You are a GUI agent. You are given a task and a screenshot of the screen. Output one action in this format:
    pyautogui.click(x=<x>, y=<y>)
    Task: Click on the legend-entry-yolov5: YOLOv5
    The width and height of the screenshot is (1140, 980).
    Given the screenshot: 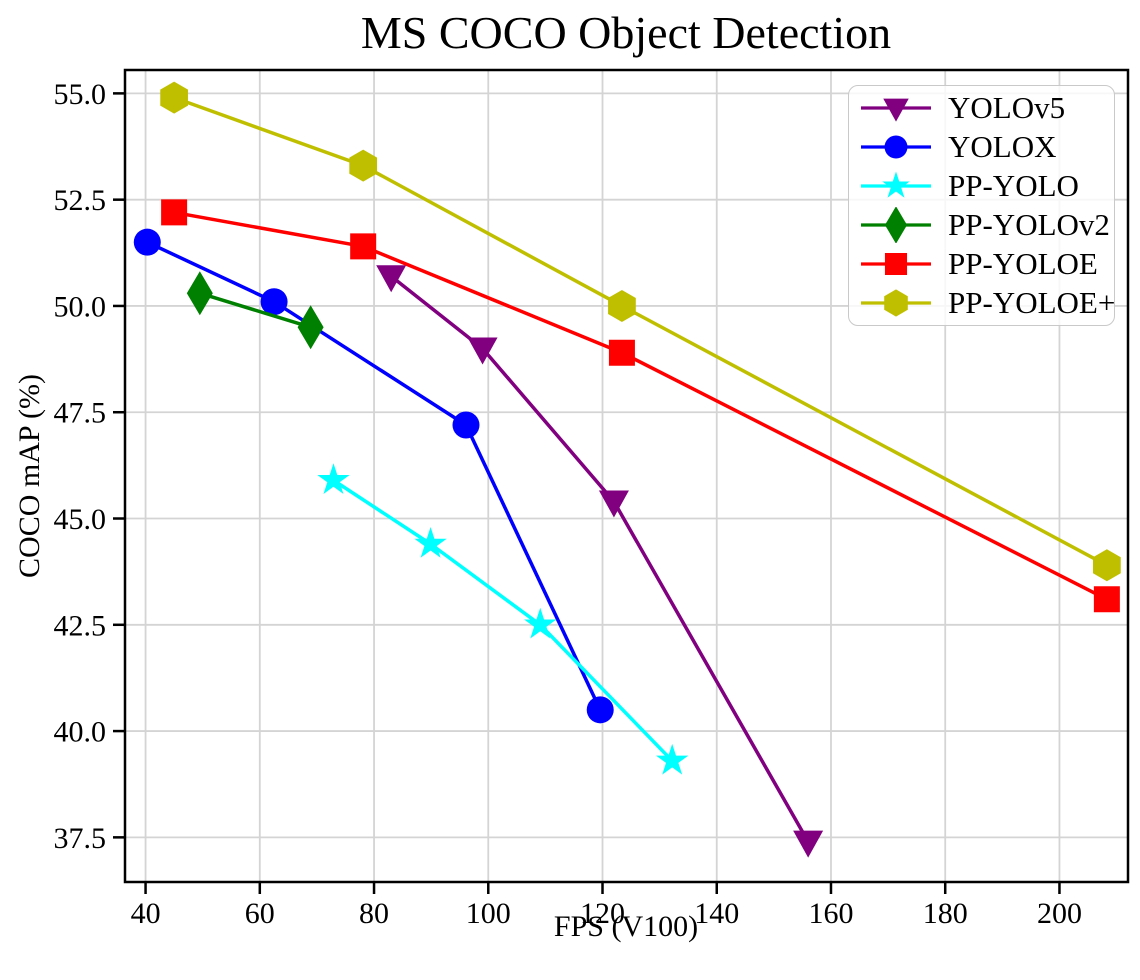 What is the action you would take?
    pyautogui.click(x=986, y=107)
    